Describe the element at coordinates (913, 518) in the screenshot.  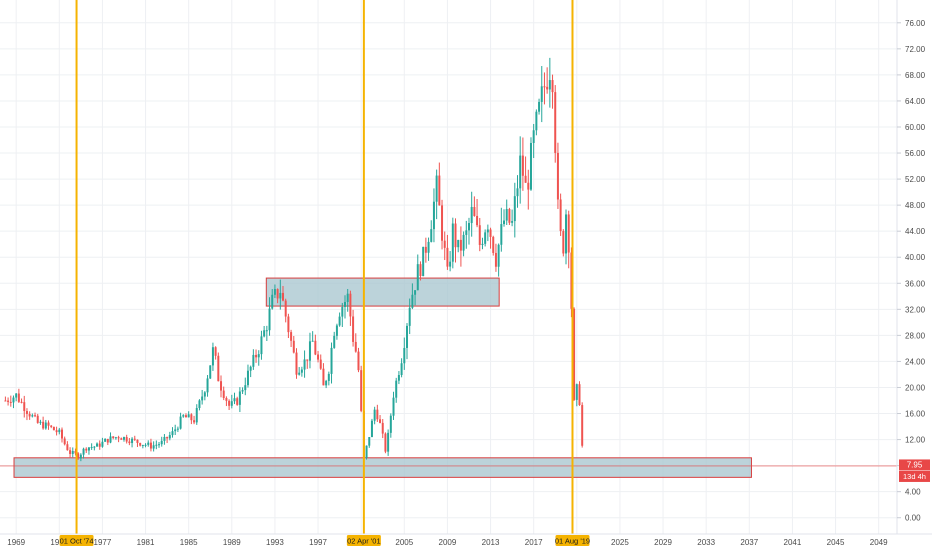
I see `price-tick-label: 0.00` at that location.